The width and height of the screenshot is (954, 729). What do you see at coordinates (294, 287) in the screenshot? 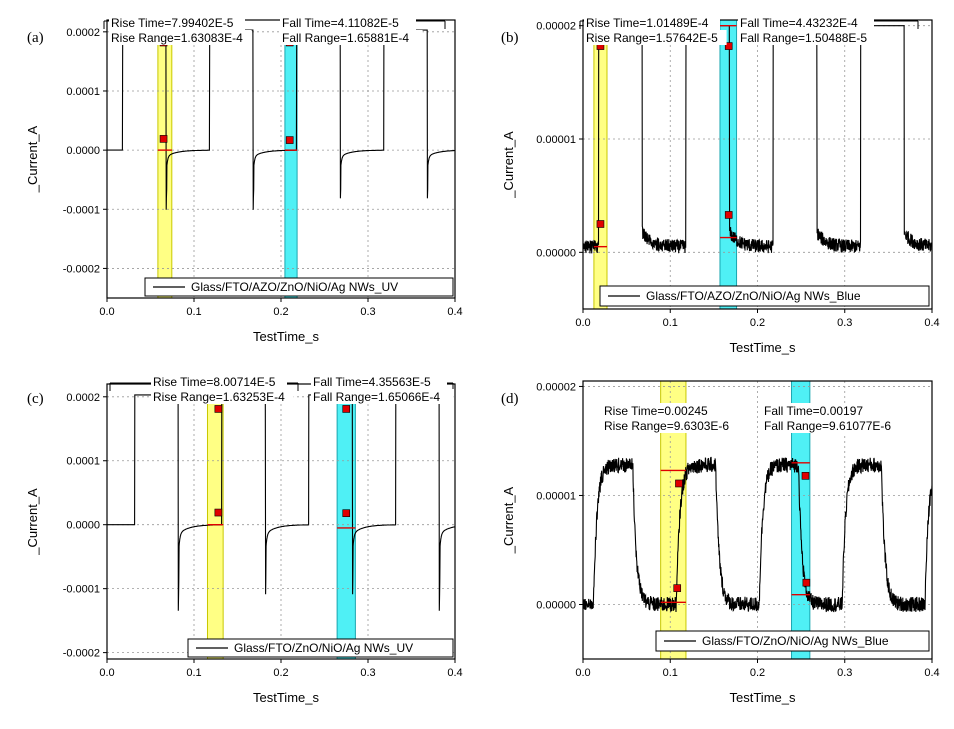
I see `legend-label: Glass/FTO/AZO/ZnO/NiO/Ag NWs_UV` at bounding box center [294, 287].